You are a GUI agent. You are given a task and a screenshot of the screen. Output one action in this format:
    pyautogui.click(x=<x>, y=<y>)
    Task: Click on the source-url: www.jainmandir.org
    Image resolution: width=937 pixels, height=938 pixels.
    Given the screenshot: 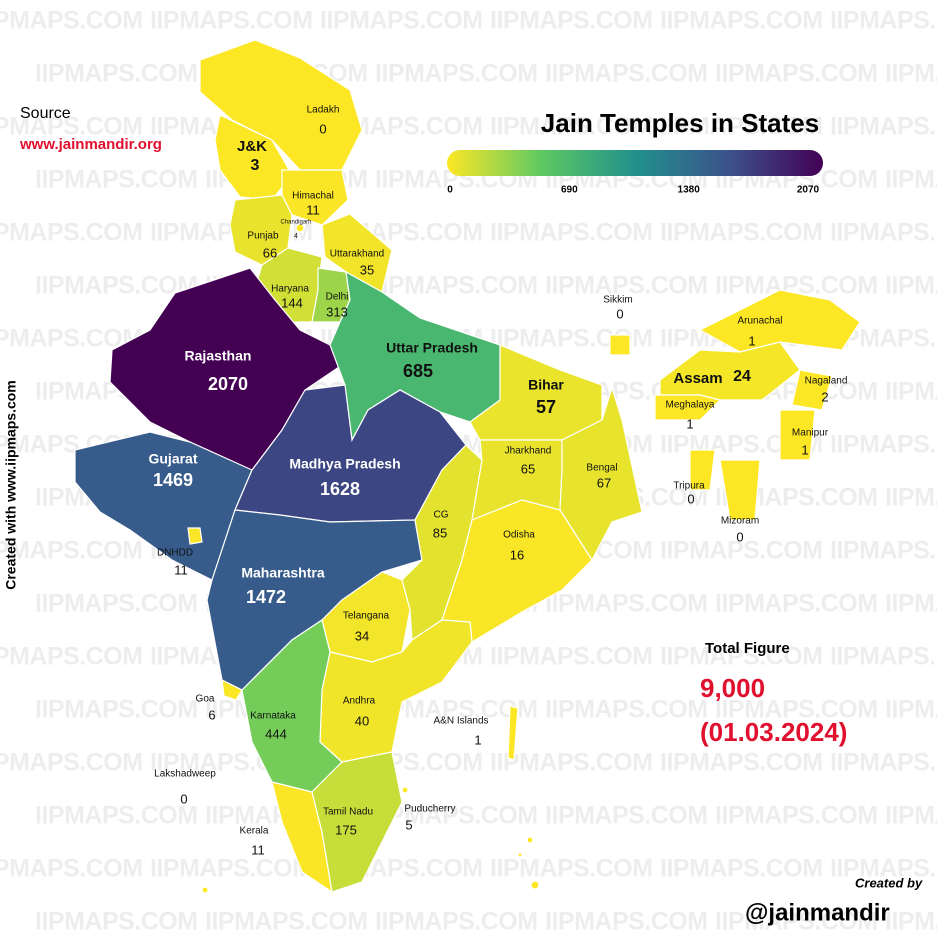 What is the action you would take?
    pyautogui.click(x=90, y=144)
    